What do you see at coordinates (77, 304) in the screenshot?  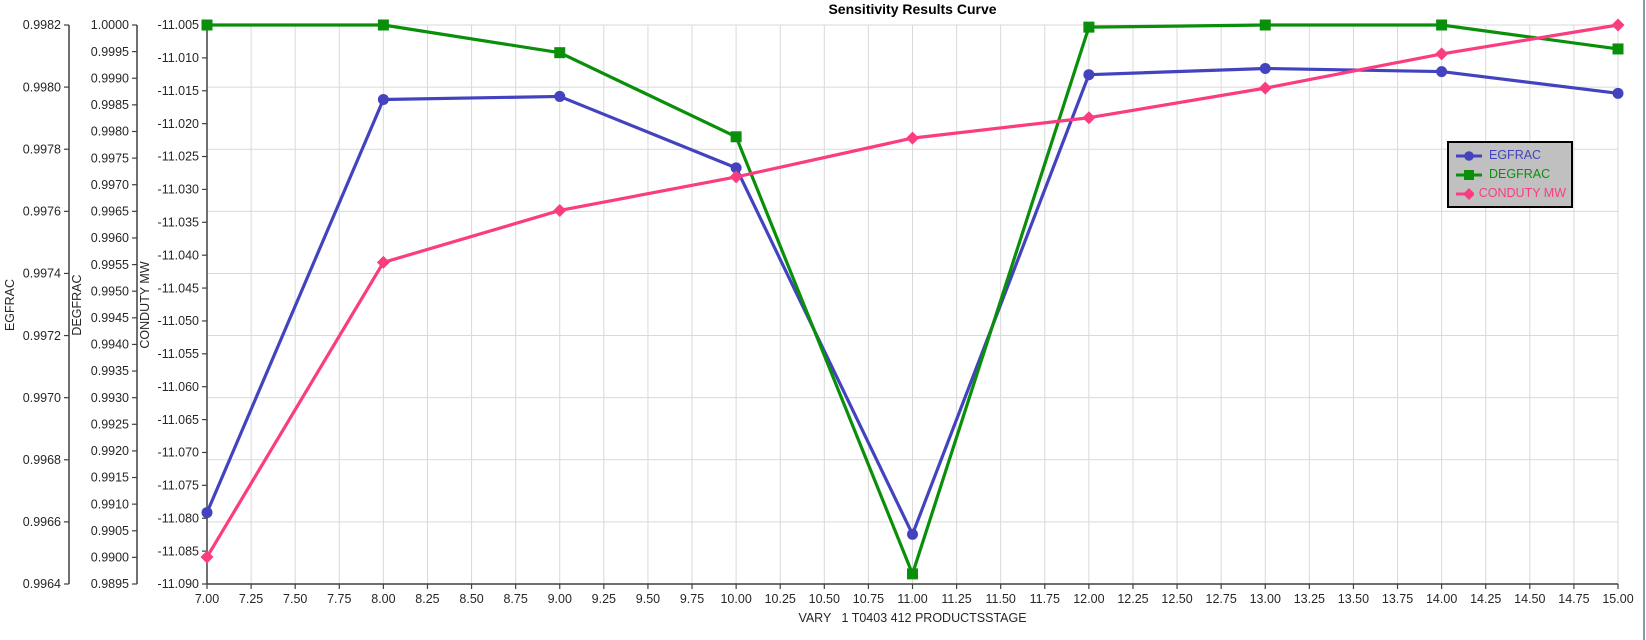 I see `y-axis-title-degfrac: DEGFRAC` at bounding box center [77, 304].